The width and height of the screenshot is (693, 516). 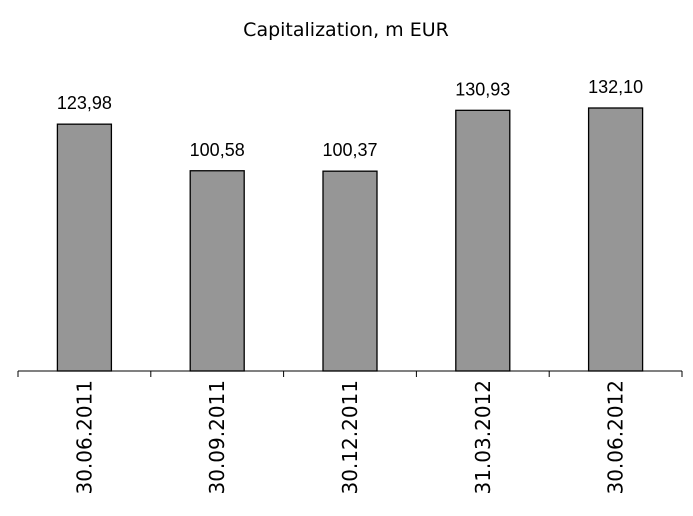 I want to click on x-tick-label: 30.06.2012, so click(x=616, y=437).